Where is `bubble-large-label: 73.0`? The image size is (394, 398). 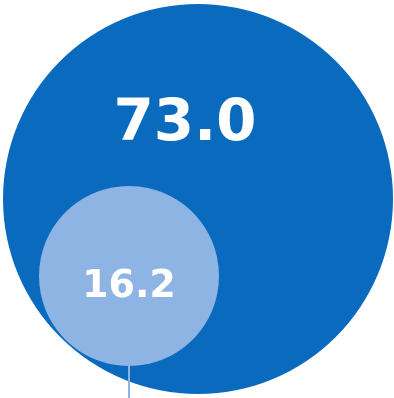 bubble-large-label: 73.0 is located at coordinates (184, 120).